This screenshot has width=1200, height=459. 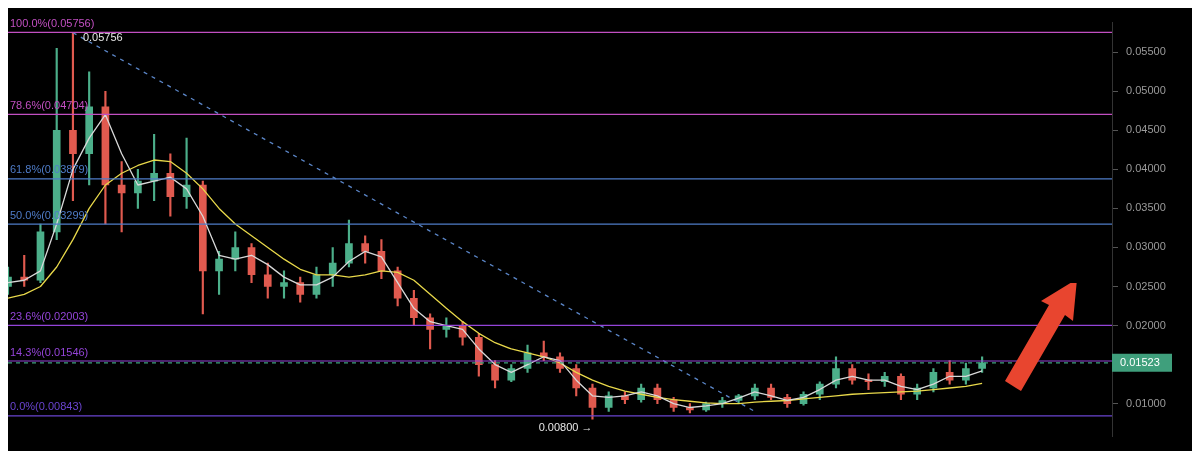 What do you see at coordinates (1146, 402) in the screenshot?
I see `y-tick-label: 0.01000` at bounding box center [1146, 402].